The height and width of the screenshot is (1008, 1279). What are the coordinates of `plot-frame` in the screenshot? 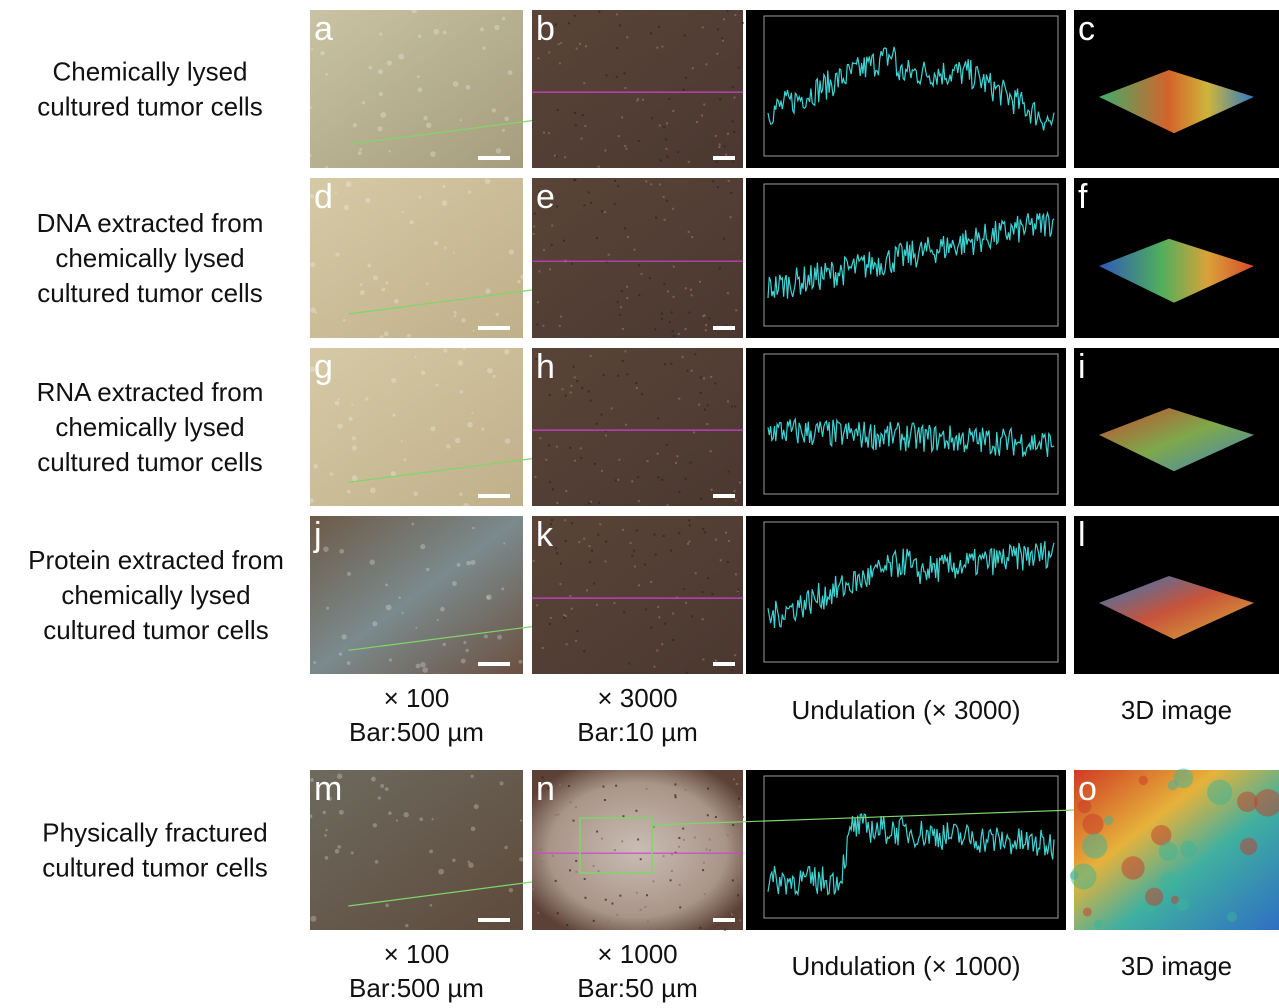 It's located at (911, 592).